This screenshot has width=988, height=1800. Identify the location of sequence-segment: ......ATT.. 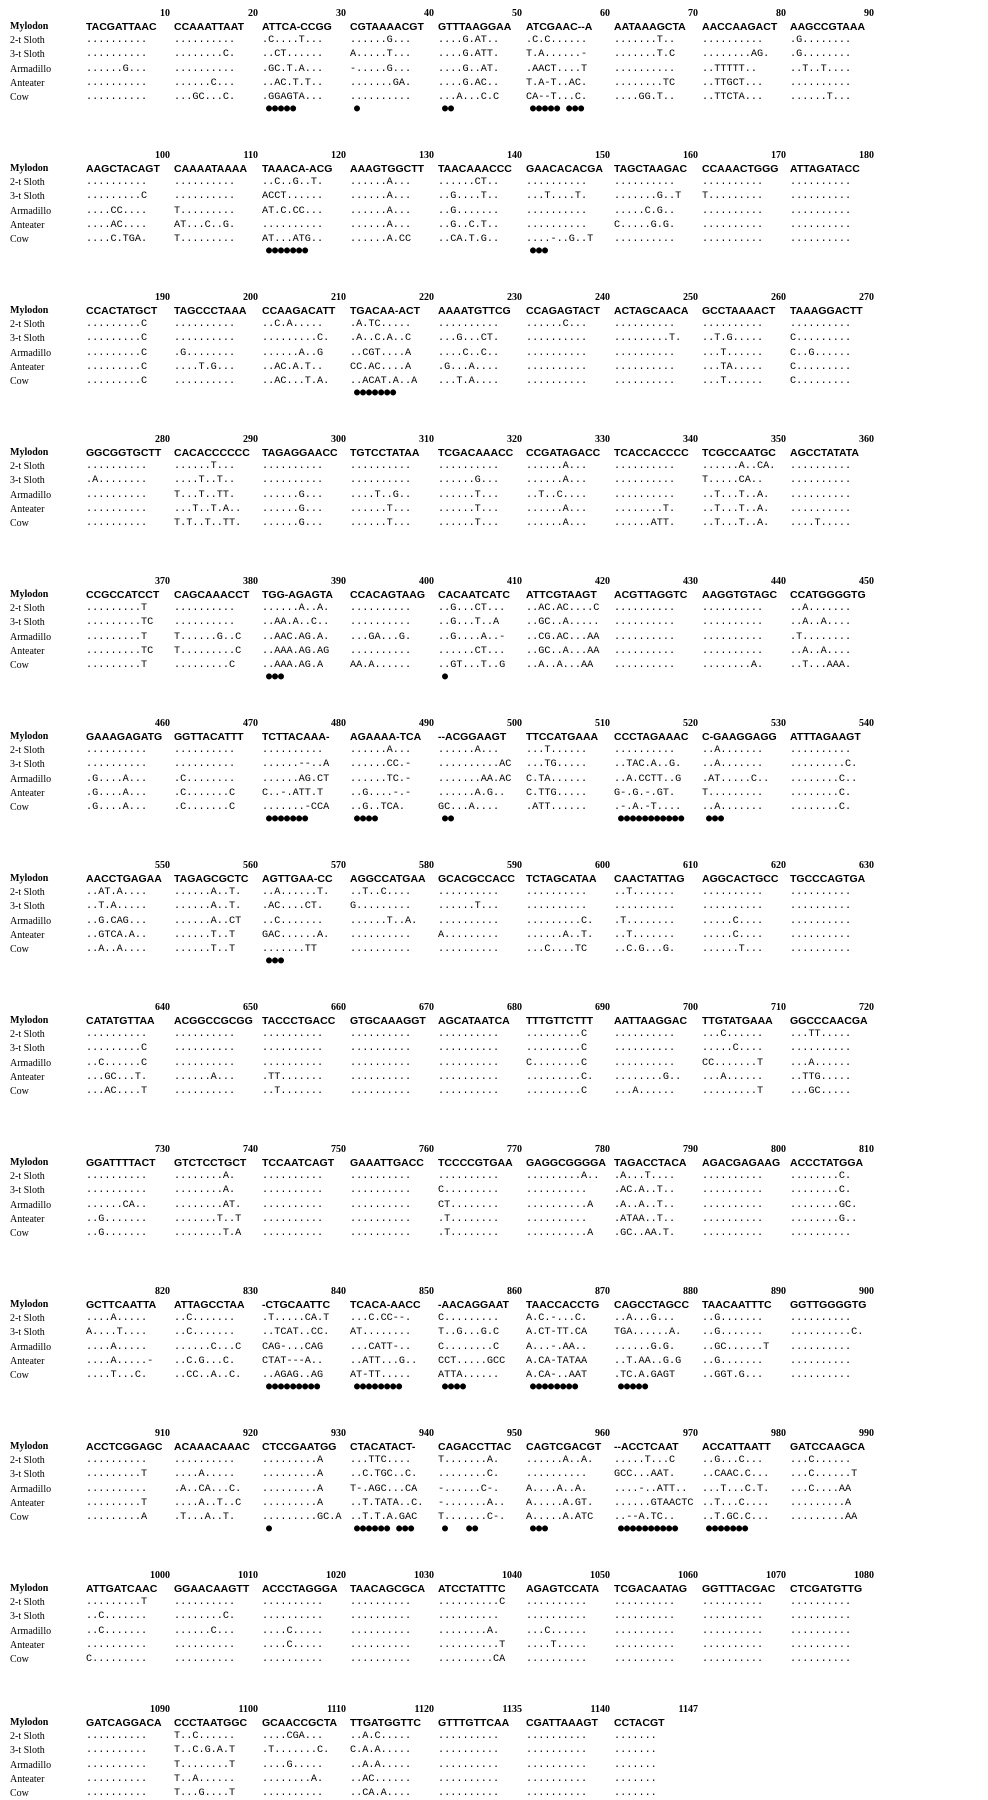
(645, 523).